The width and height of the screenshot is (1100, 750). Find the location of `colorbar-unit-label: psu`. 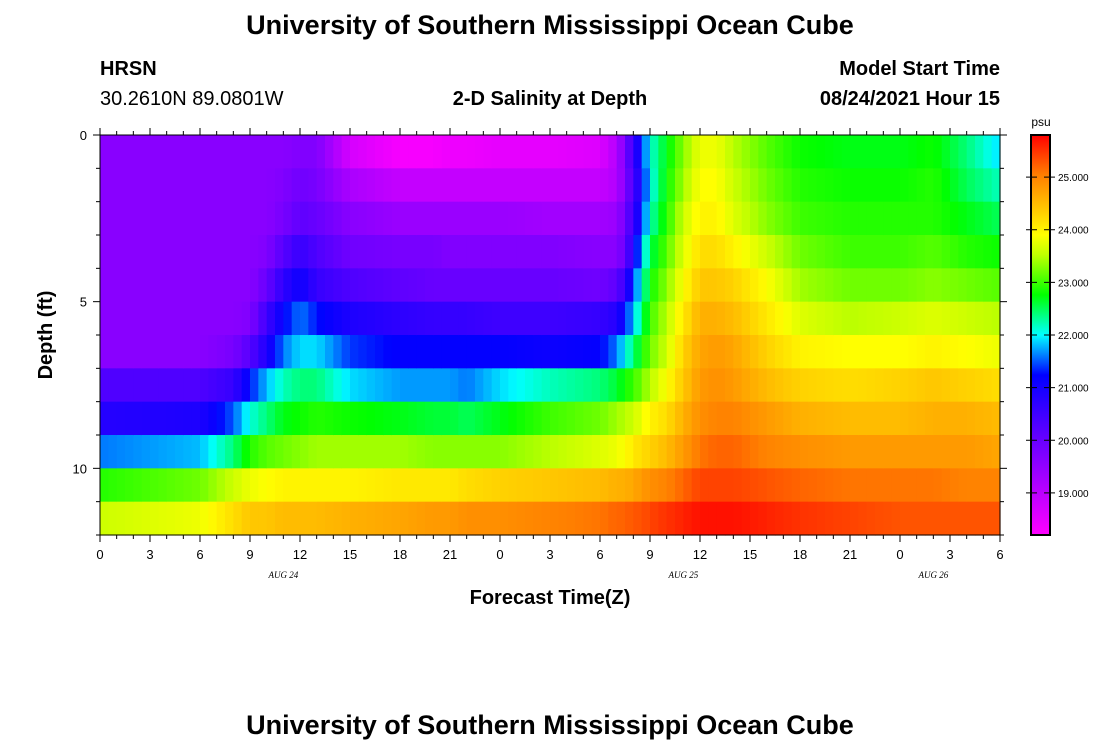

colorbar-unit-label: psu is located at coordinates (1040, 122).